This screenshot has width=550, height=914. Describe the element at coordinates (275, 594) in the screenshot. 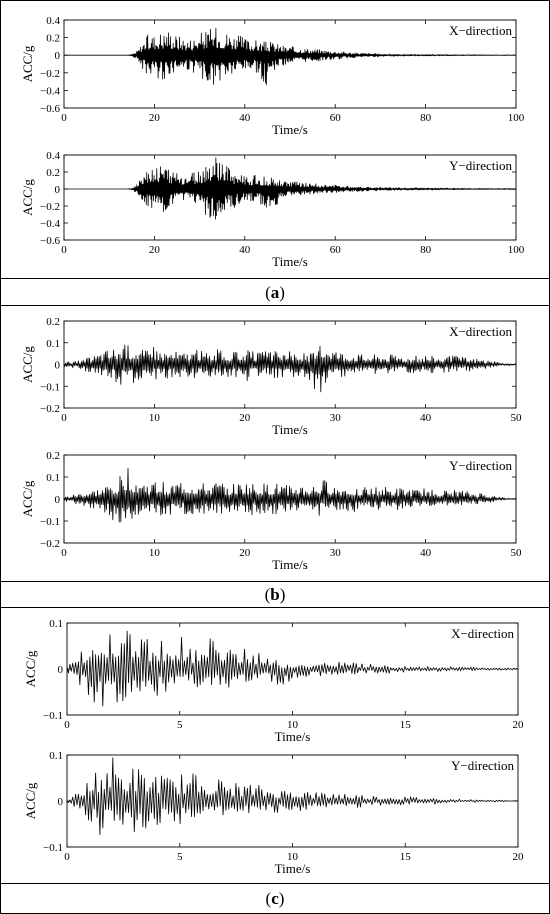

I see `caption-b: (b)` at that location.